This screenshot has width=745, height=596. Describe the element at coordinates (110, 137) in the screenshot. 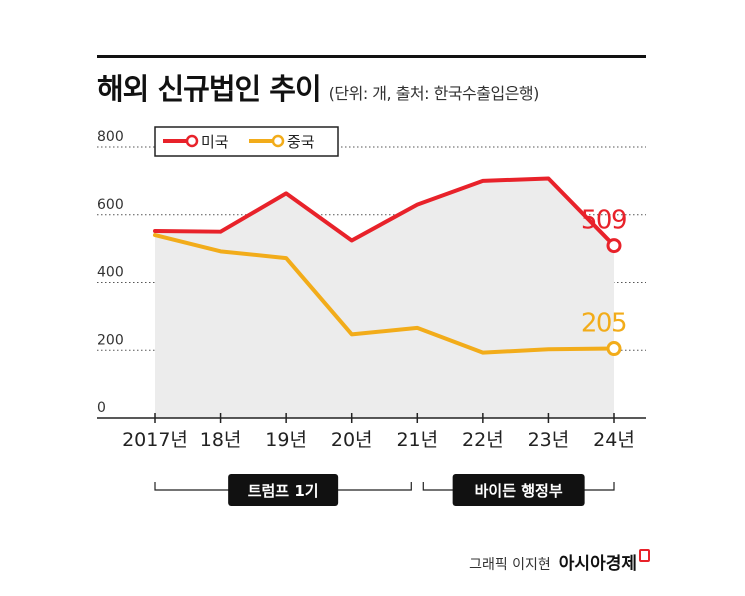

I see `y-tick-800: 800` at that location.